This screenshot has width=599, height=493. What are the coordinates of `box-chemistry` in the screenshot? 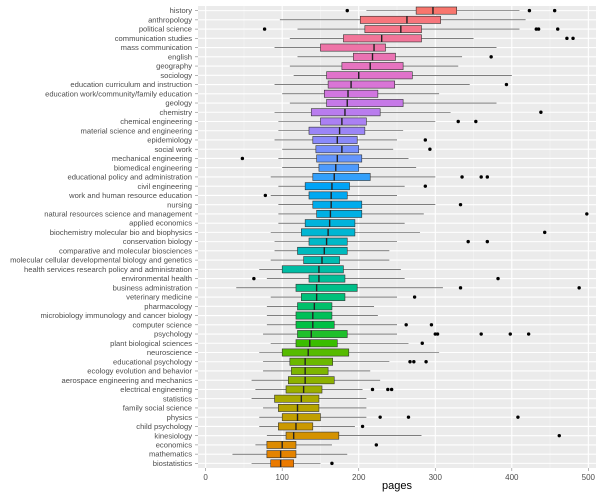 It's located at (408, 112).